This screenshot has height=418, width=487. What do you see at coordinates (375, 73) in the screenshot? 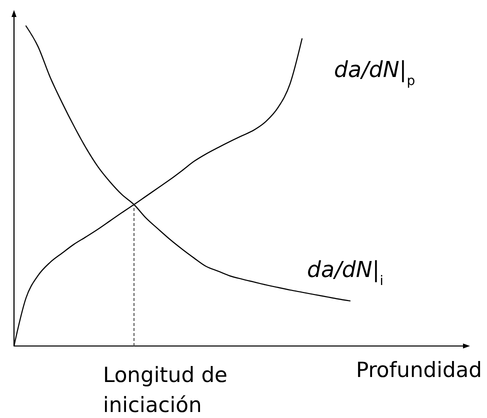
I see `series-label: da/dN|$_{p}$` at bounding box center [375, 73].